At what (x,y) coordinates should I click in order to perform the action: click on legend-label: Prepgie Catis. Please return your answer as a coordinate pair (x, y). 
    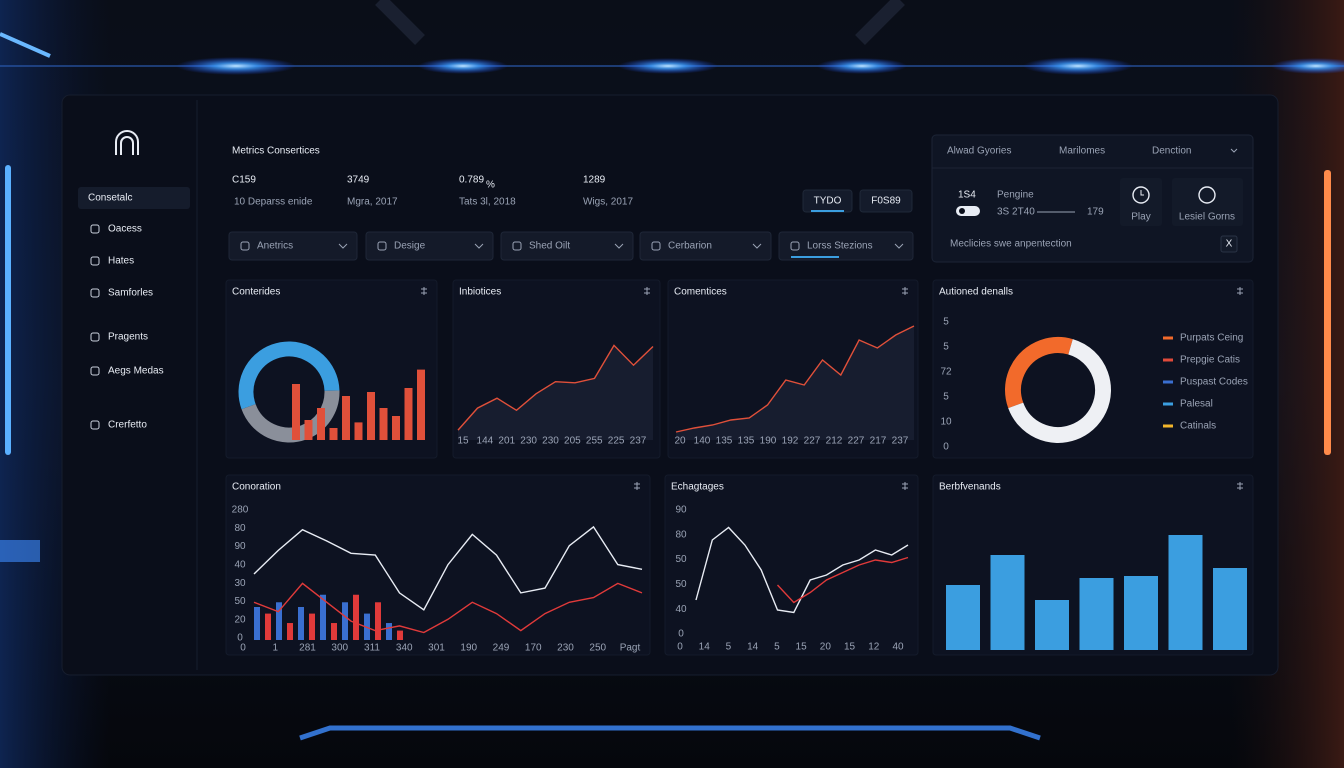
    Looking at the image, I should click on (1210, 360).